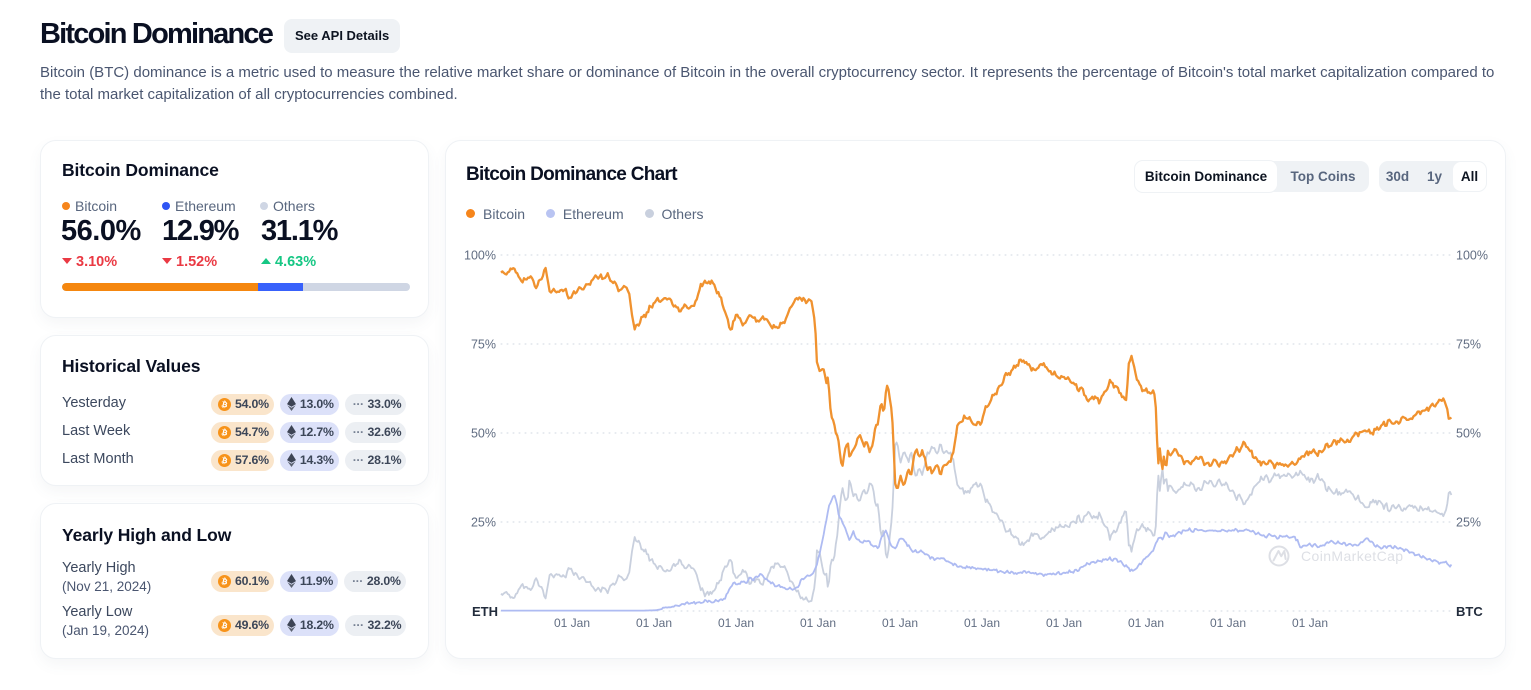 Image resolution: width=1531 pixels, height=690 pixels. I want to click on svg-text: ETH, so click(485, 611).